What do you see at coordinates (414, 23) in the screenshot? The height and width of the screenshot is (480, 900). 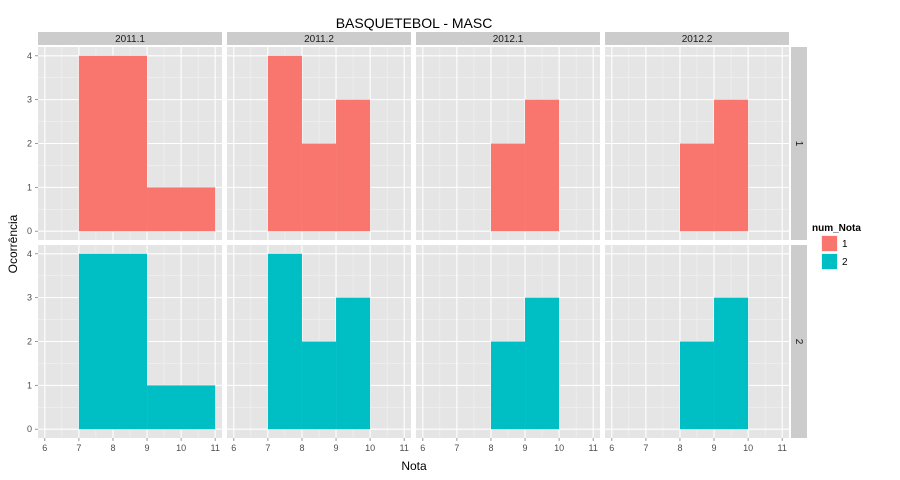 I see `chart-title: BASQUETEBOL - MASC` at bounding box center [414, 23].